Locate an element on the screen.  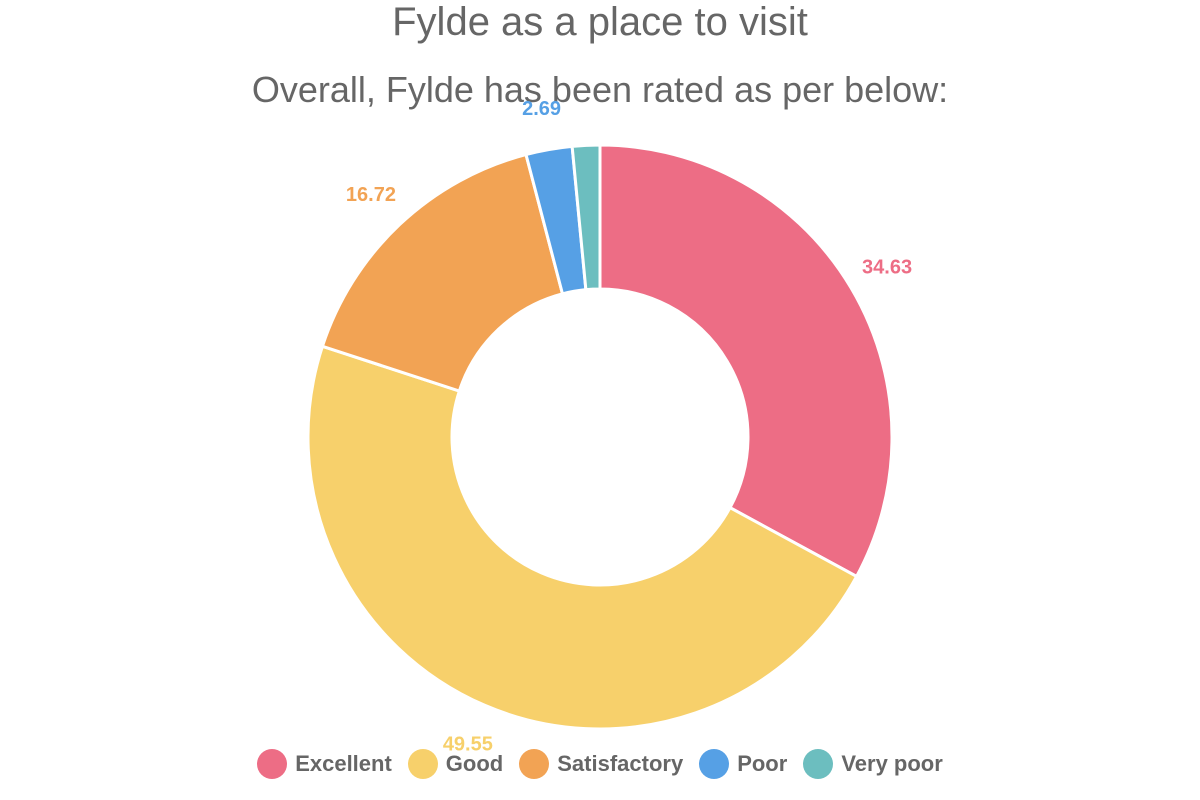
chart-title: Fylde as a place to visit is located at coordinates (600, 22).